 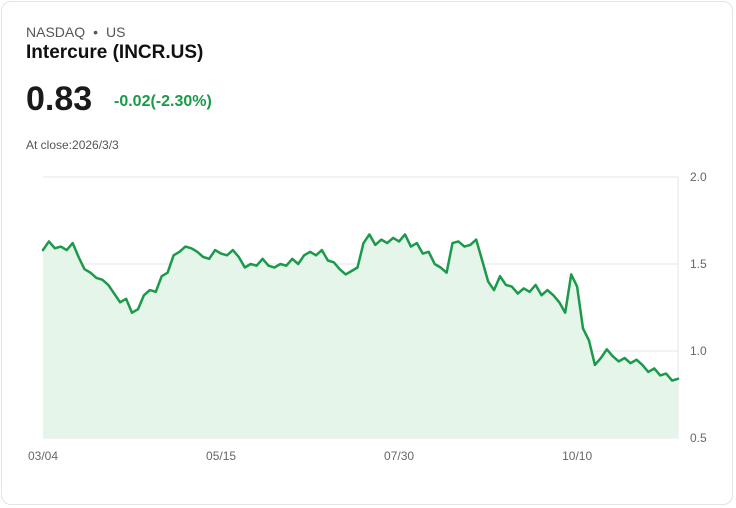 What do you see at coordinates (43, 456) in the screenshot?
I see `x-tick-label: 03/04` at bounding box center [43, 456].